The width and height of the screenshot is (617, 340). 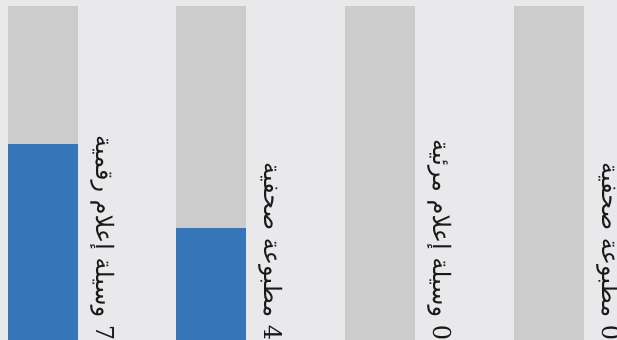 I want to click on bar-label: 7 وسيلة إعلام رقمية, so click(x=104, y=237).